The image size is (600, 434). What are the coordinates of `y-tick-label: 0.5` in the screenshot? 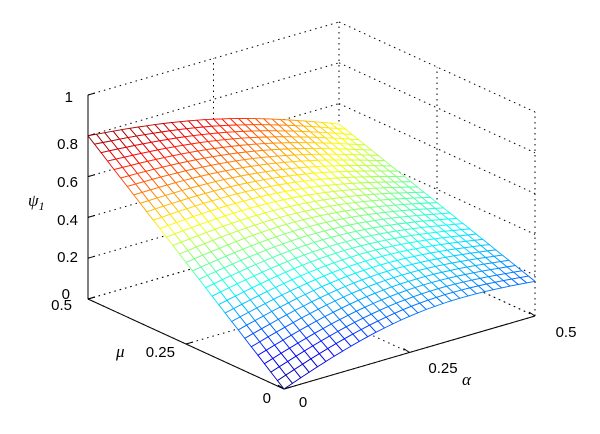 It's located at (61, 305).